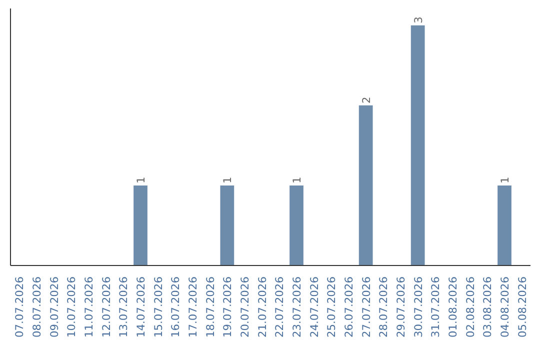  I want to click on x-tick-label: 17.07.2026, so click(193, 307).